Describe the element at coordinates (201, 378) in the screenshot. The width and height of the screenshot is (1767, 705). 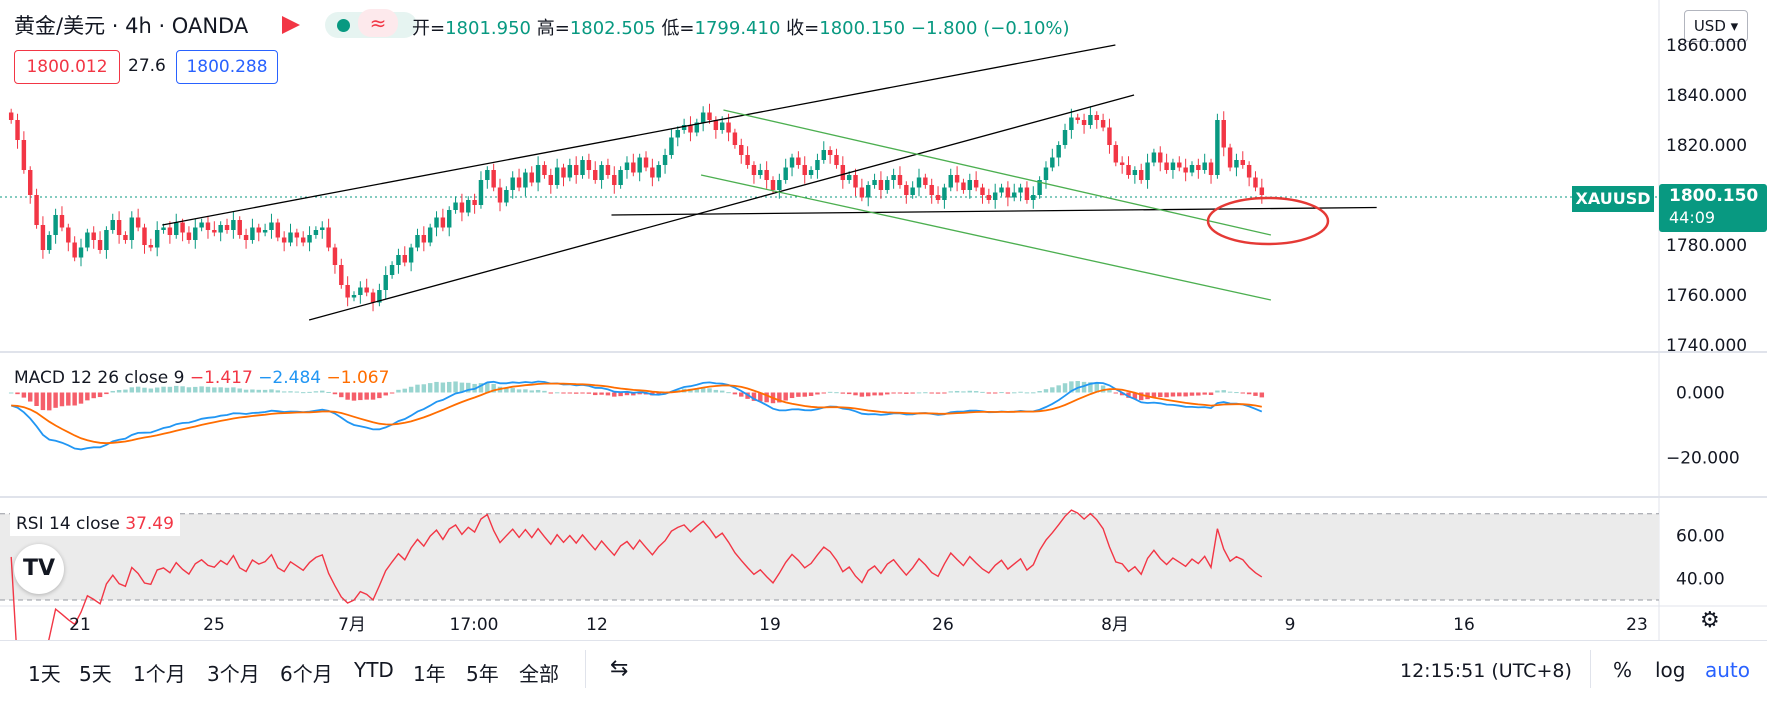
I see `macd-legend: MACD 12 26 close 9 −1.417 −2.484 −1.067` at that location.